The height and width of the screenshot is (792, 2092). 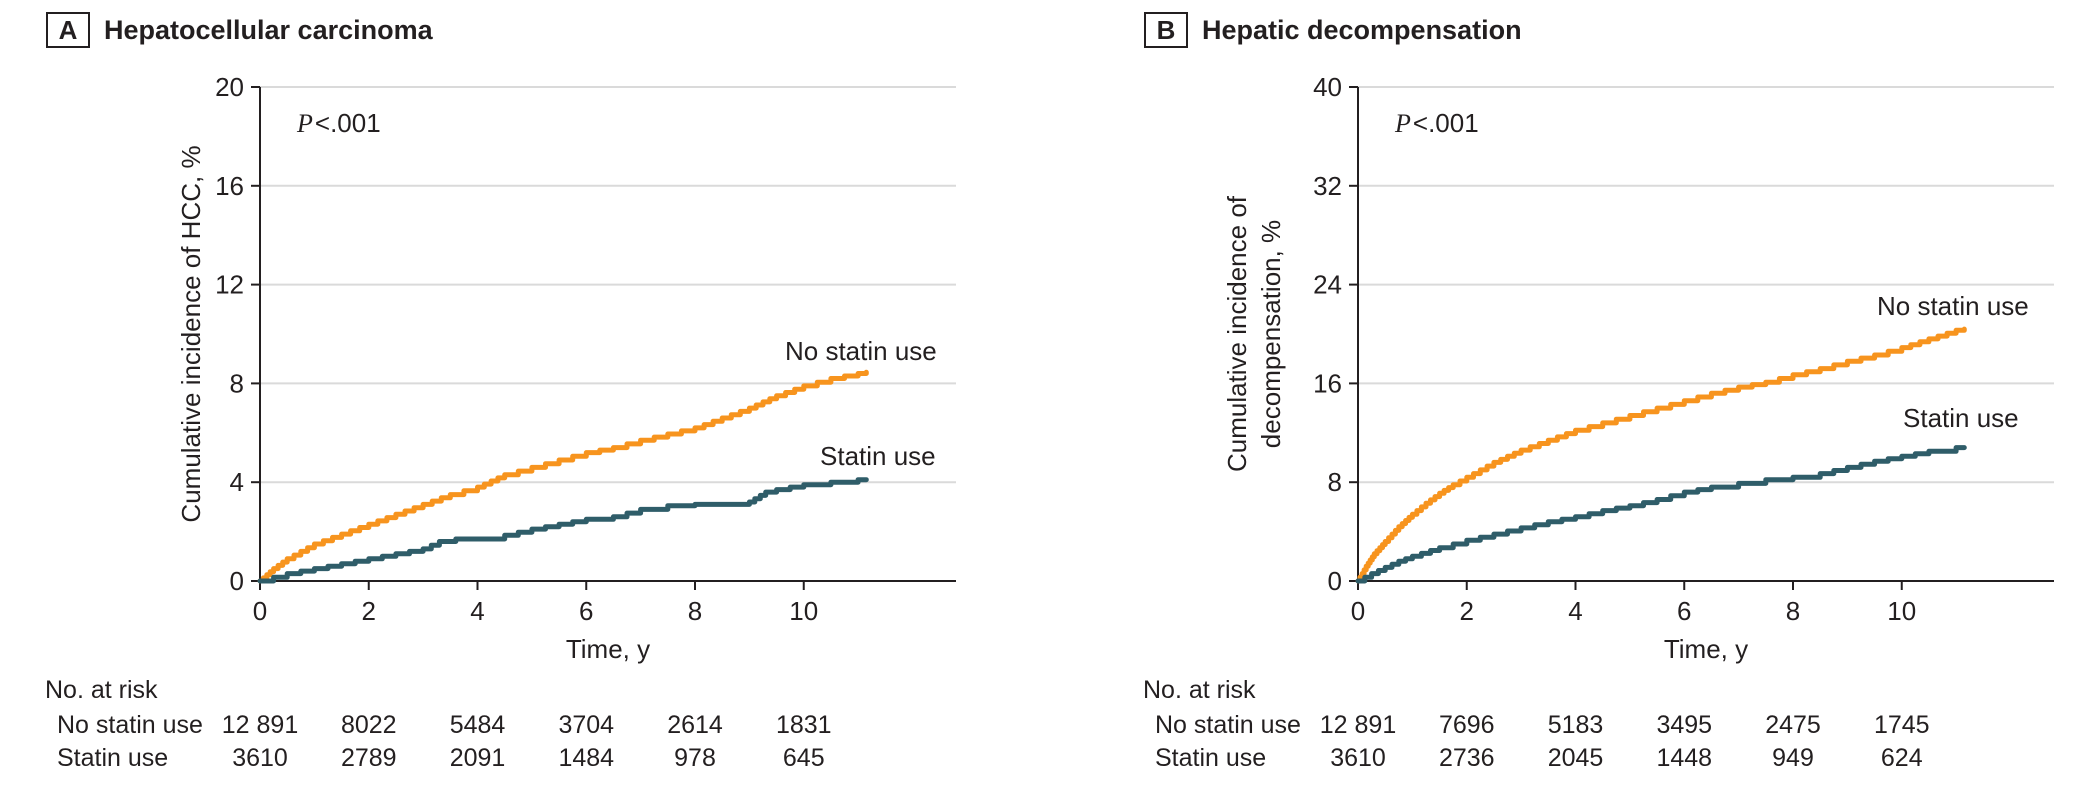 I want to click on y-axis-title: decompensation, %, so click(x=1271, y=334).